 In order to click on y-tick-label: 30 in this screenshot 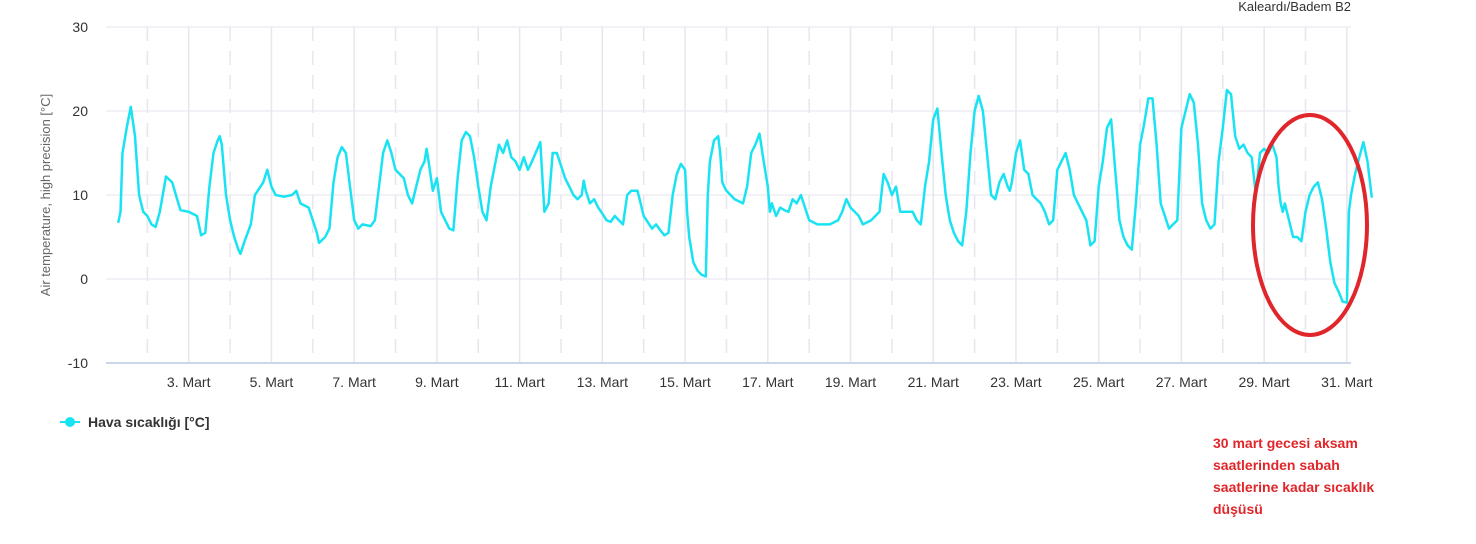, I will do `click(80, 27)`.